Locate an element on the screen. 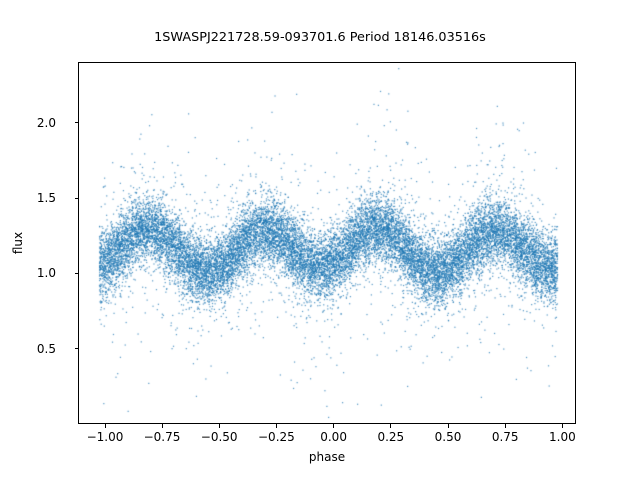  x-axis-label: phase is located at coordinates (327, 457).